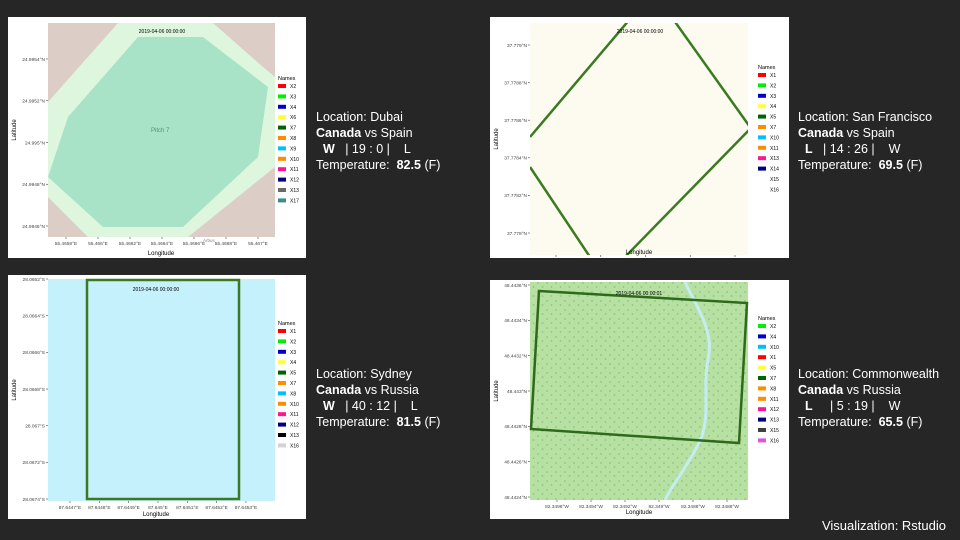  What do you see at coordinates (158, 132) in the screenshot?
I see `pitch-area` at bounding box center [158, 132].